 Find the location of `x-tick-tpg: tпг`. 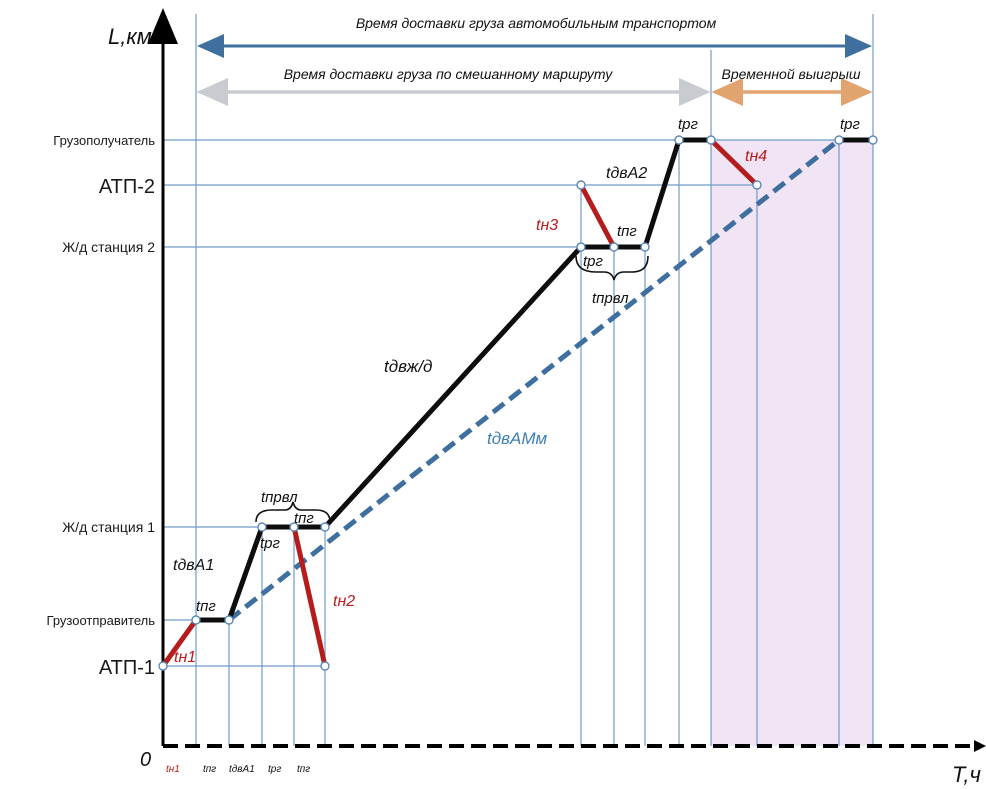

x-tick-tpg: tпг is located at coordinates (209, 769).